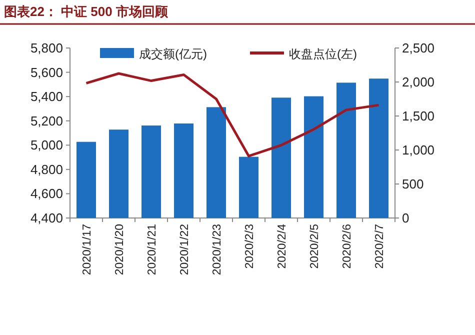  Describe the element at coordinates (46, 120) in the screenshot. I see `y-tick-label: 5,200` at that location.